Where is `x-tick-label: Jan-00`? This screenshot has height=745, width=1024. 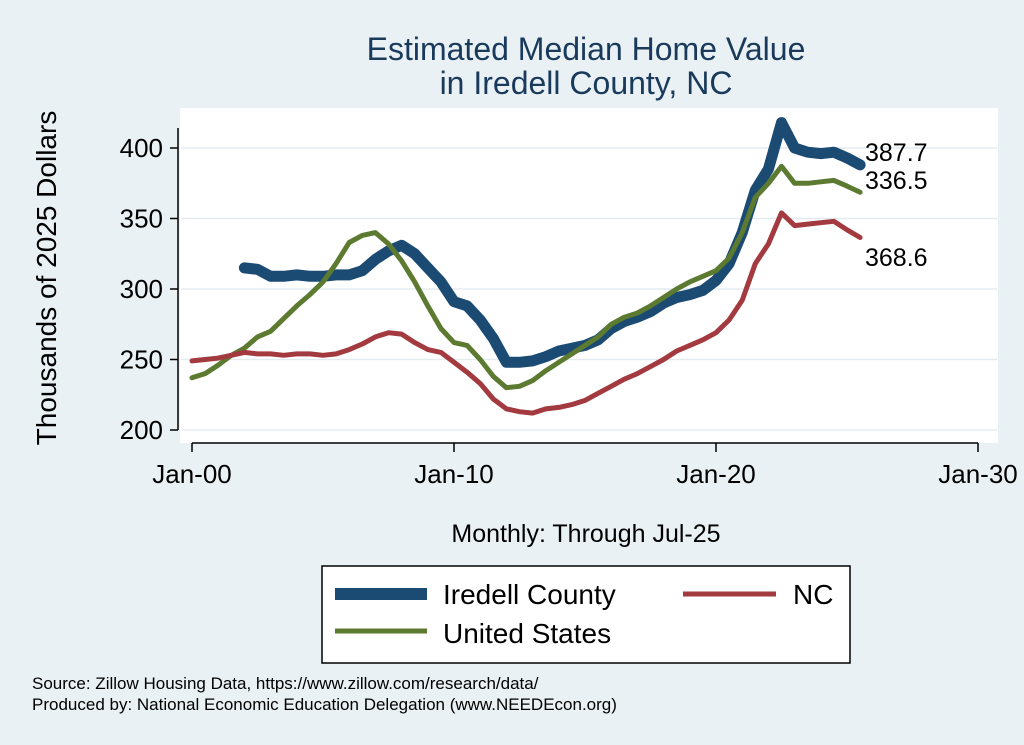
x-tick-label: Jan-00 is located at coordinates (192, 474).